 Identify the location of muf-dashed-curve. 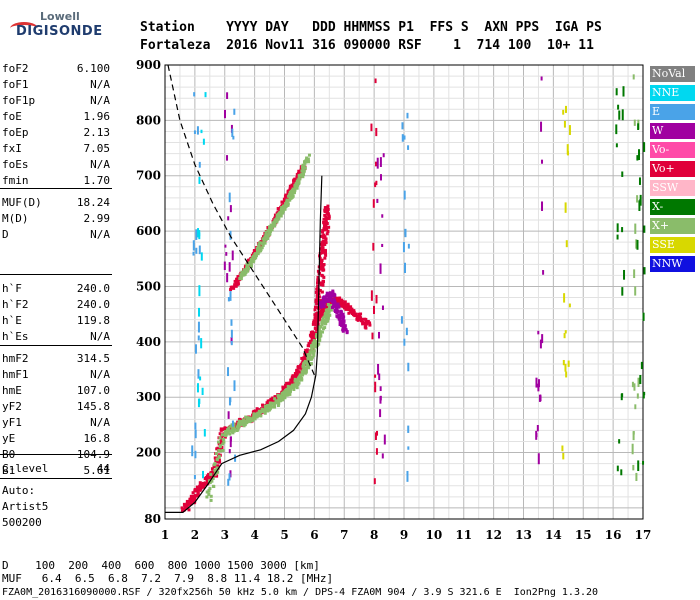
(241, 220).